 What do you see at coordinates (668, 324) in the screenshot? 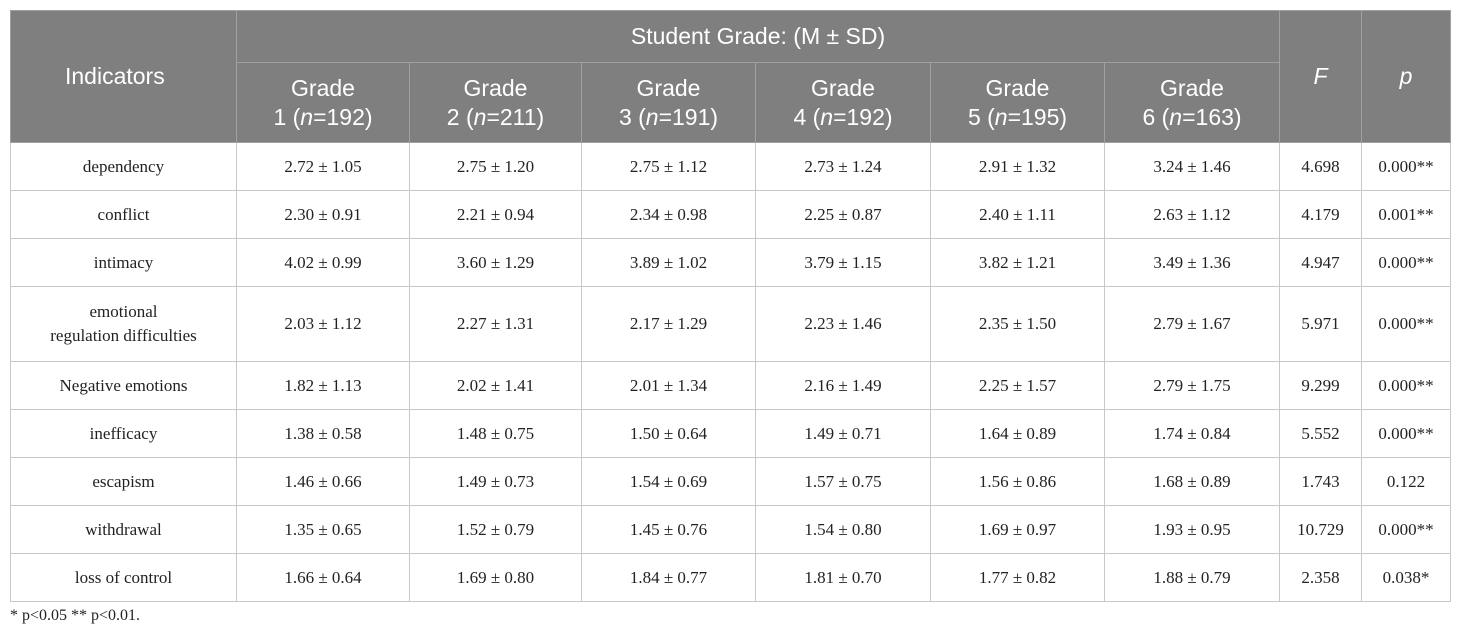
I see `stat-cell: 2.17 ± 1.29` at bounding box center [668, 324].